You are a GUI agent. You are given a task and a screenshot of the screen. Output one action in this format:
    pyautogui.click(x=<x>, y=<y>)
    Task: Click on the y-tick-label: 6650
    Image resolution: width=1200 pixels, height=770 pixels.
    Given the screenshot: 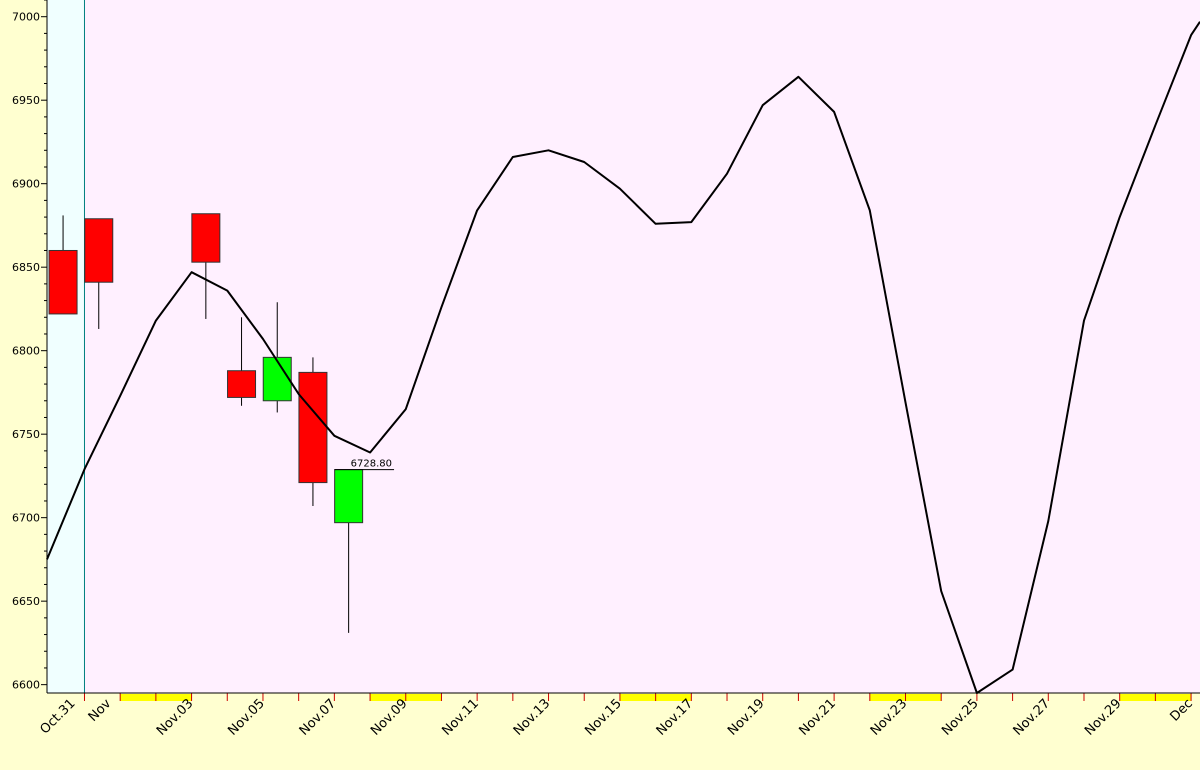 What is the action you would take?
    pyautogui.click(x=26, y=601)
    